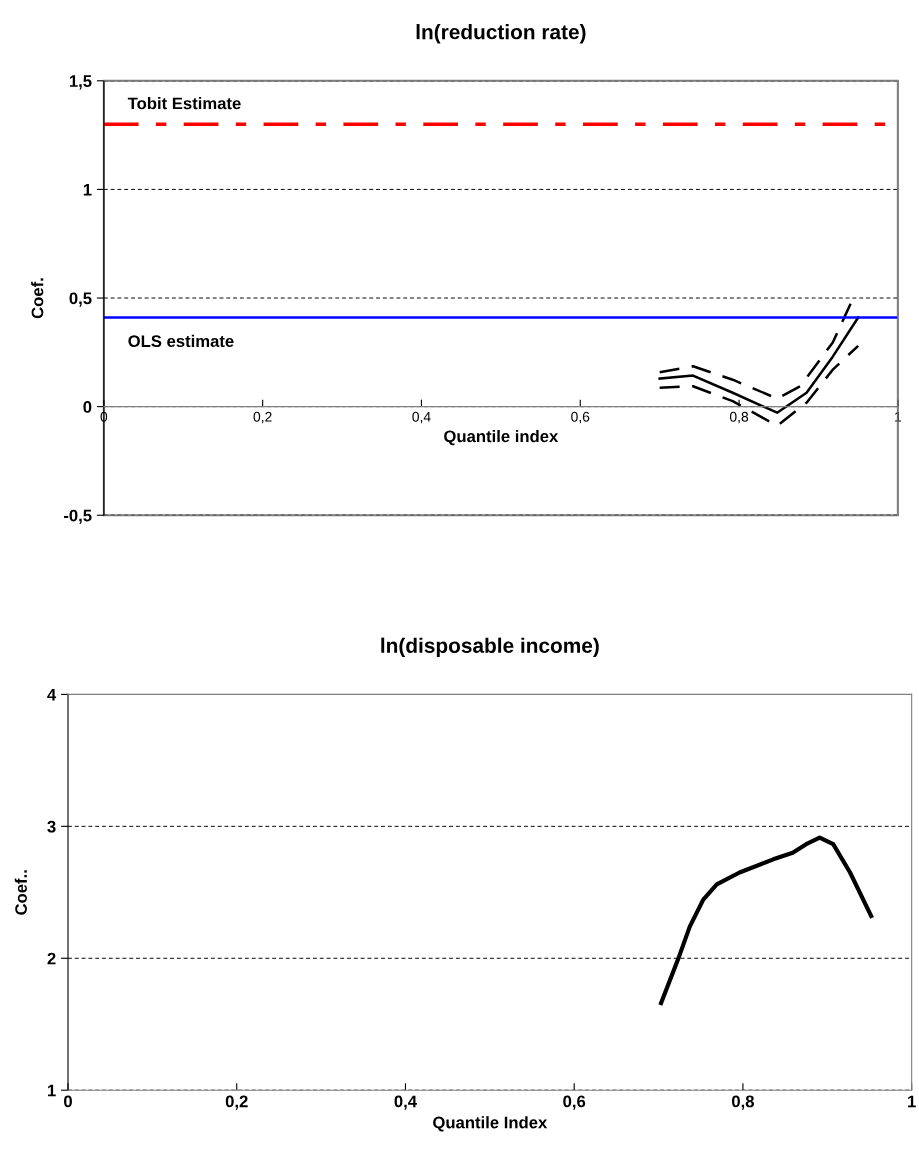 This screenshot has height=1171, width=919. Describe the element at coordinates (501, 34) in the screenshot. I see `chart-title: ln(reduction rate)` at that location.